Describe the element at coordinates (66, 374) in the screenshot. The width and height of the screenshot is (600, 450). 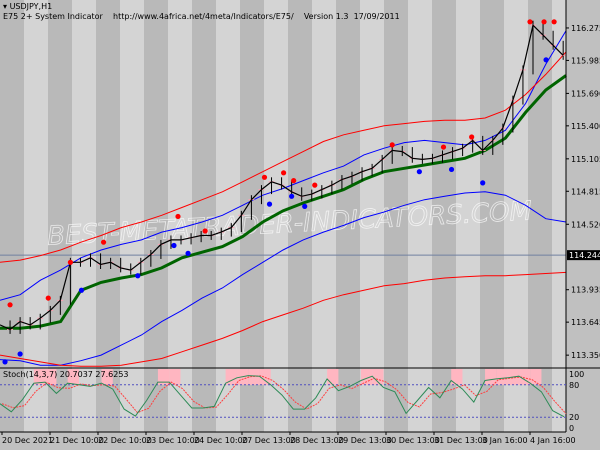
I see `stoch-label: Stoch(14,3,7) 20.7037 27.6253` at that location.